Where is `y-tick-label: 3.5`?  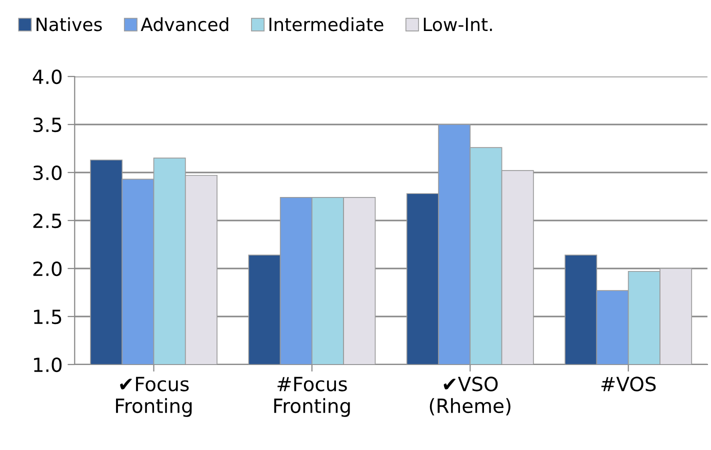
y-tick-label: 3.5 is located at coordinates (47, 124).